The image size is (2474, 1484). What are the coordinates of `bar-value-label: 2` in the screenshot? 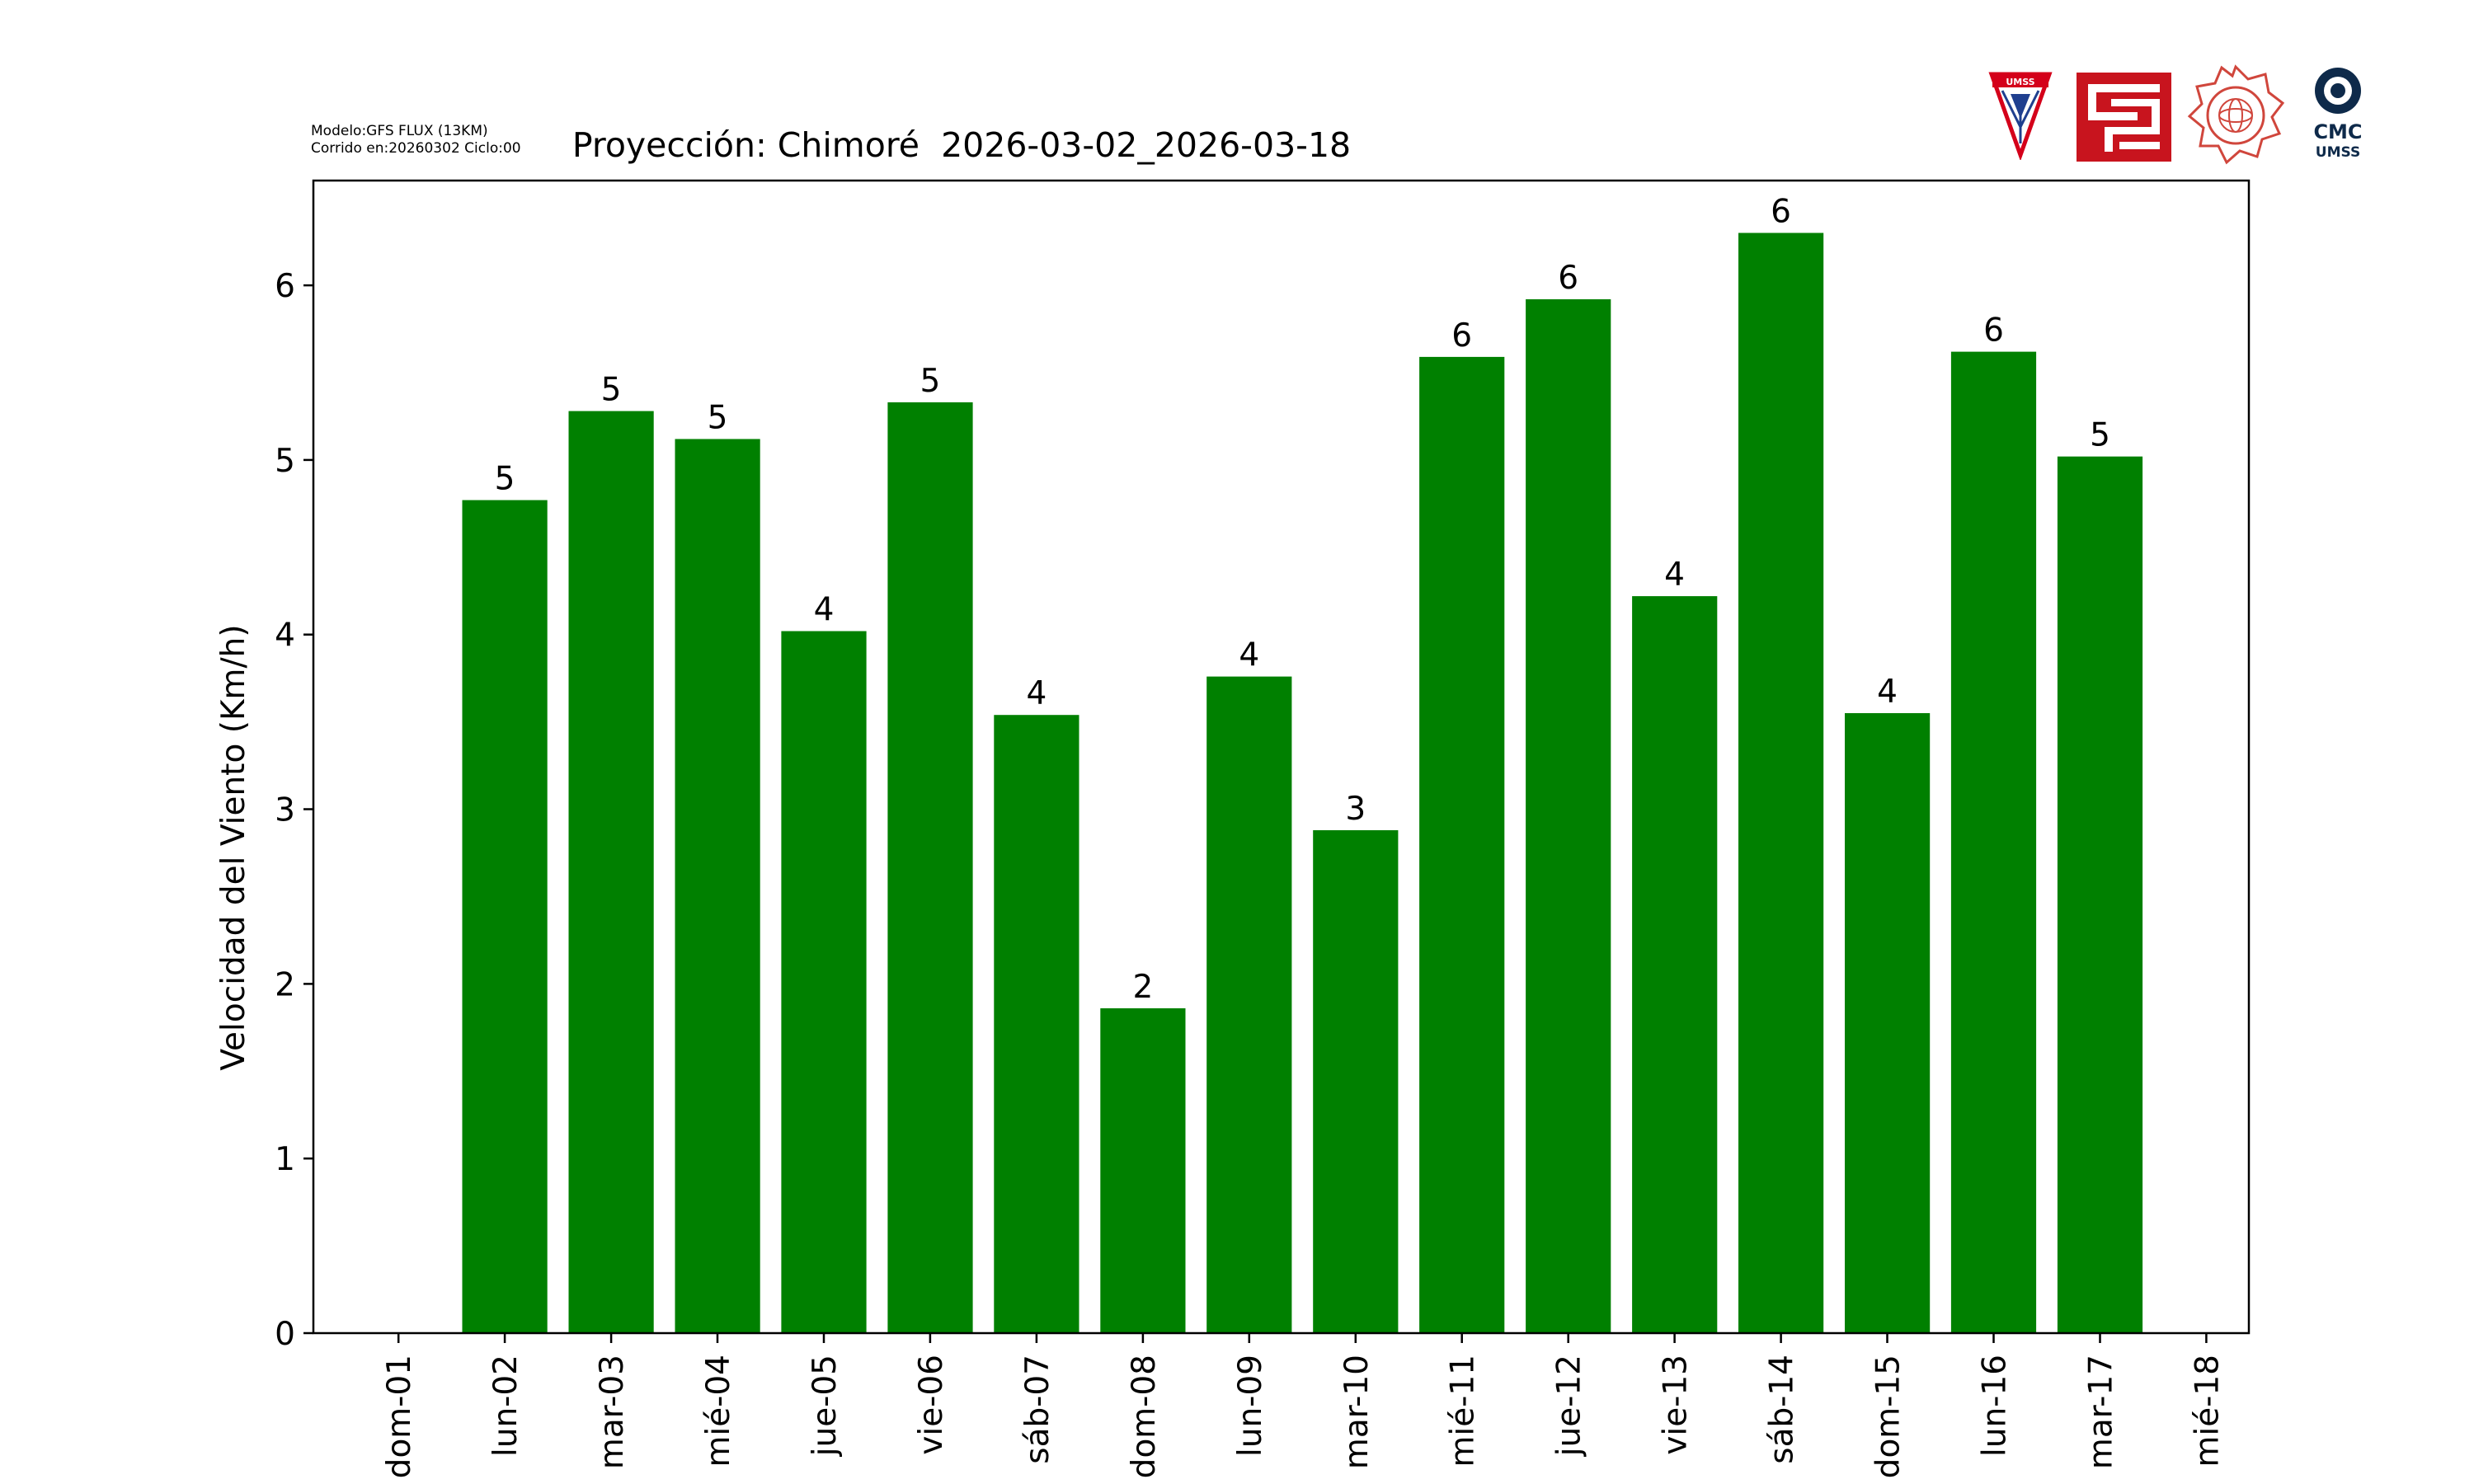 It's located at (1142, 988).